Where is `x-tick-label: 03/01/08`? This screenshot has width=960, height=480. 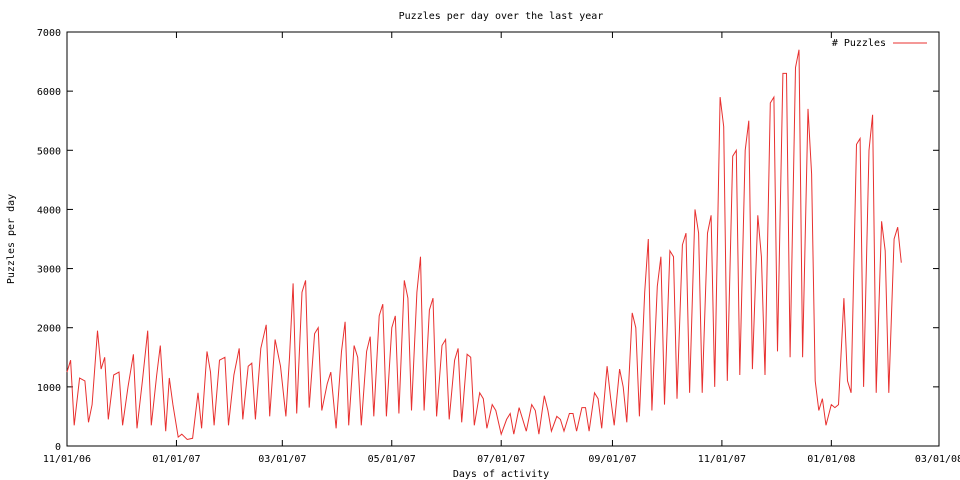
x-tick-label: 03/01/08 is located at coordinates (937, 459).